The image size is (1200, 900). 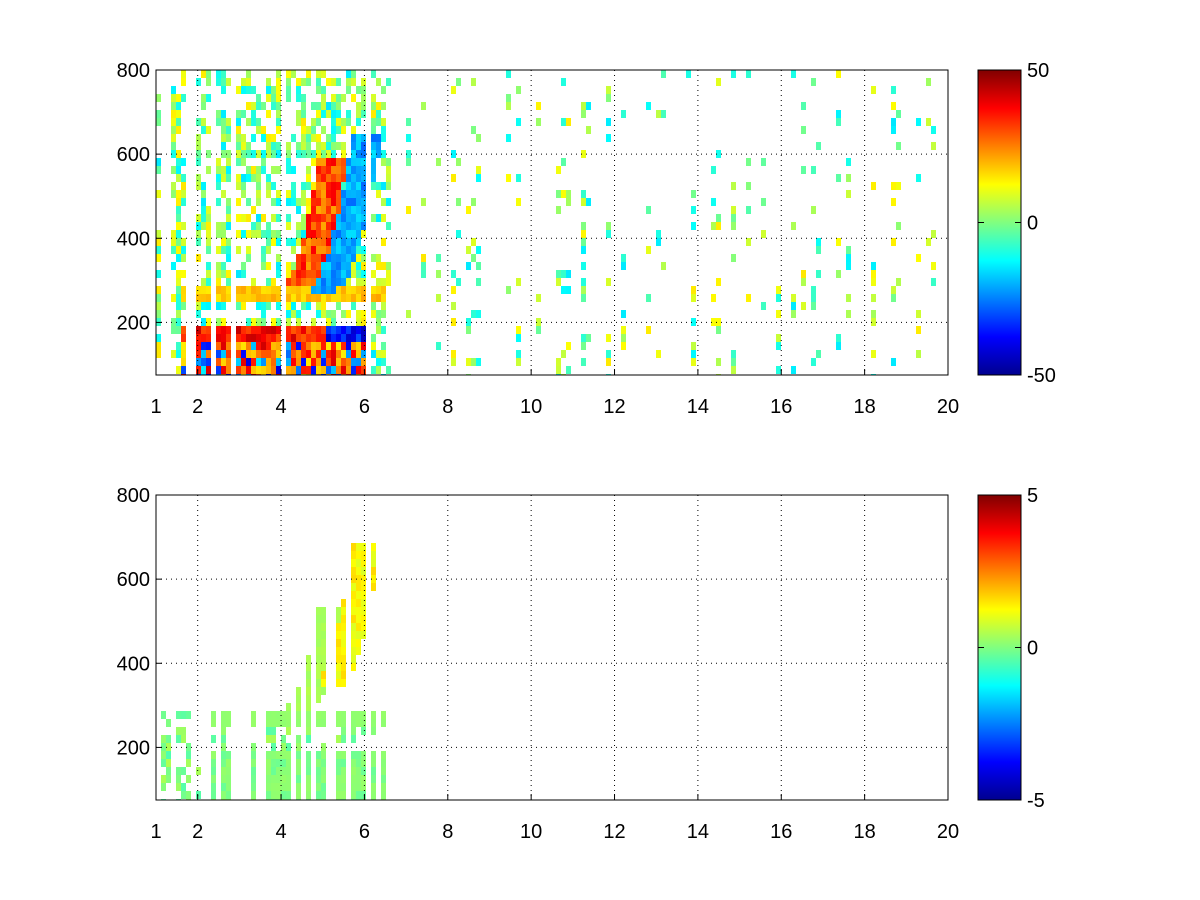 What do you see at coordinates (865, 407) in the screenshot?
I see `x-tick-label: 18` at bounding box center [865, 407].